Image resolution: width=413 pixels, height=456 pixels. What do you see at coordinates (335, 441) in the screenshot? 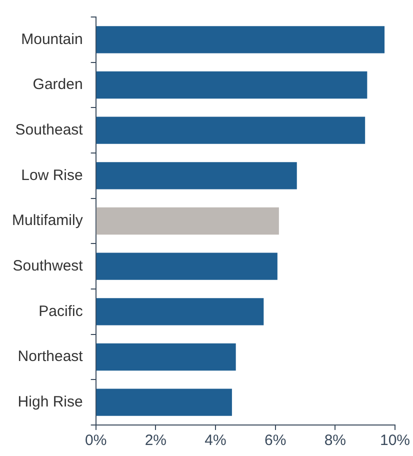
I see `x-tick-label: 8%` at bounding box center [335, 441].